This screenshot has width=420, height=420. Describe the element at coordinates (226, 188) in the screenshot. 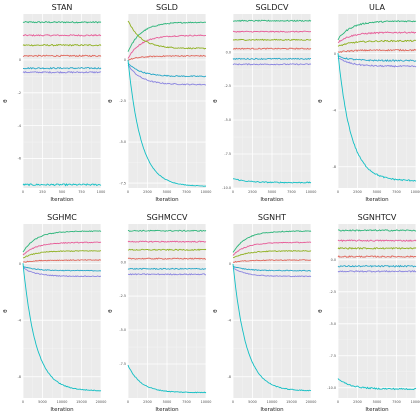

I see `y-tick-label: -10.0` at that location.